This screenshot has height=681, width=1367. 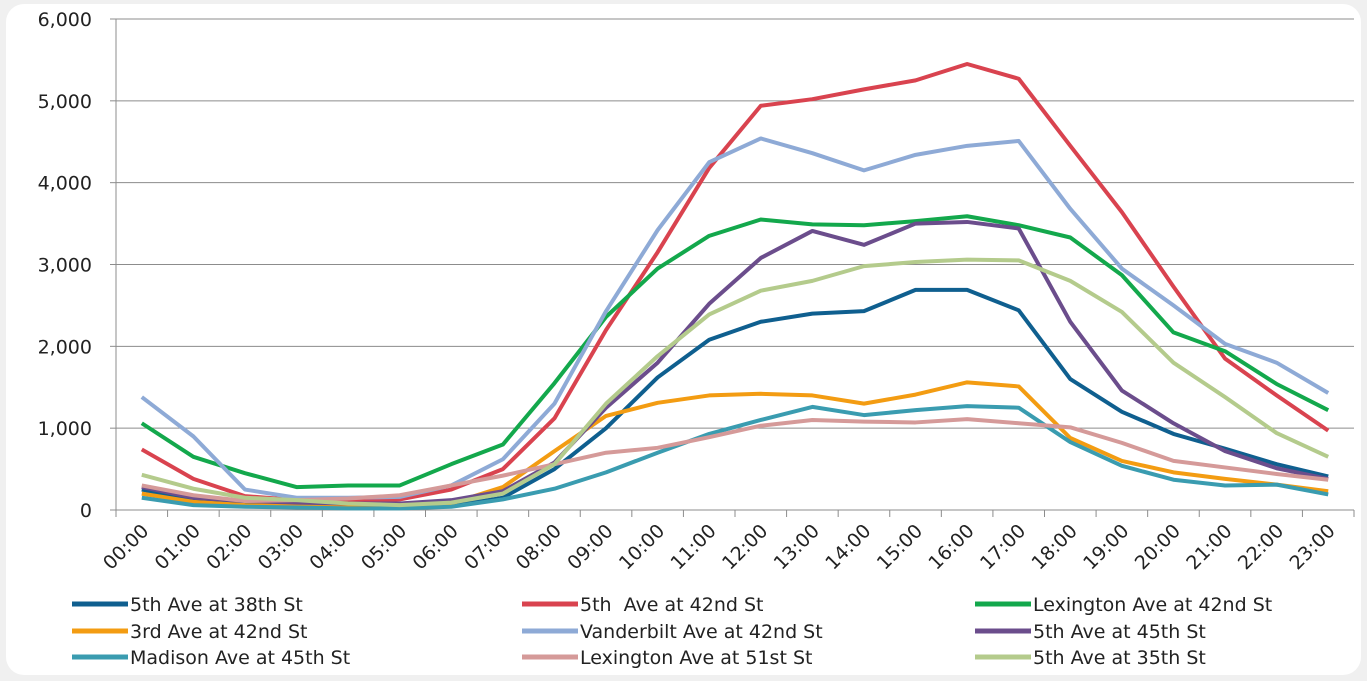 What do you see at coordinates (240, 658) in the screenshot?
I see `legend-label: Madison Ave at 45th St` at bounding box center [240, 658].